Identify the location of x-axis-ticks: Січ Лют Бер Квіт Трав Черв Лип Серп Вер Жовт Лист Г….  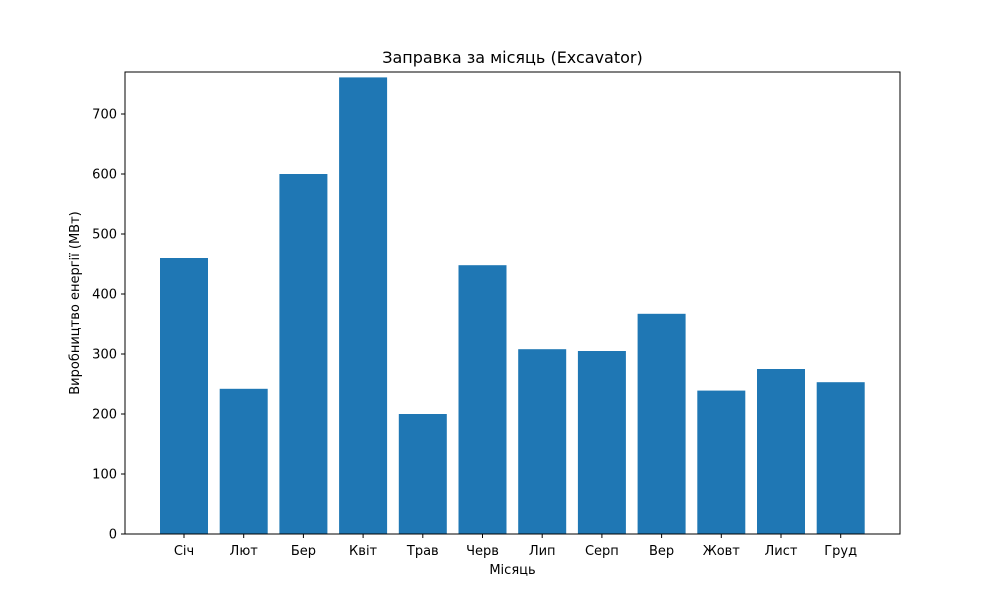
(515, 546).